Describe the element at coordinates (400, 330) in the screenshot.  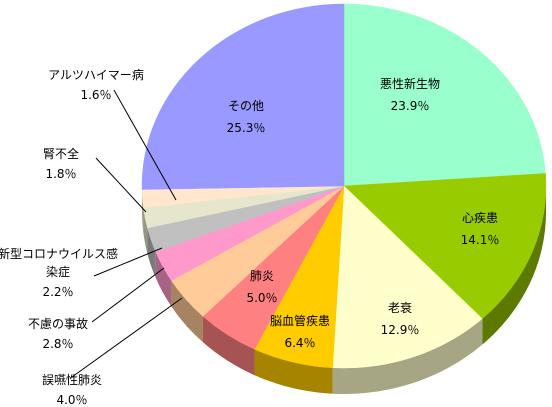
I see `slice-label-value-2: 12.9％` at that location.